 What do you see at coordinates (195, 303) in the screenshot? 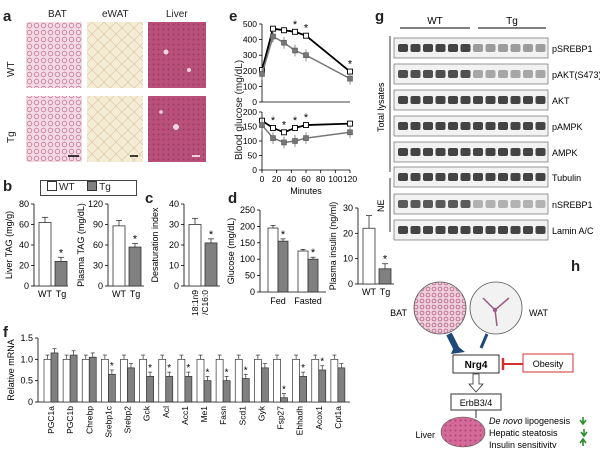
I see `x-axis-label: C18:1n9` at bounding box center [195, 303].